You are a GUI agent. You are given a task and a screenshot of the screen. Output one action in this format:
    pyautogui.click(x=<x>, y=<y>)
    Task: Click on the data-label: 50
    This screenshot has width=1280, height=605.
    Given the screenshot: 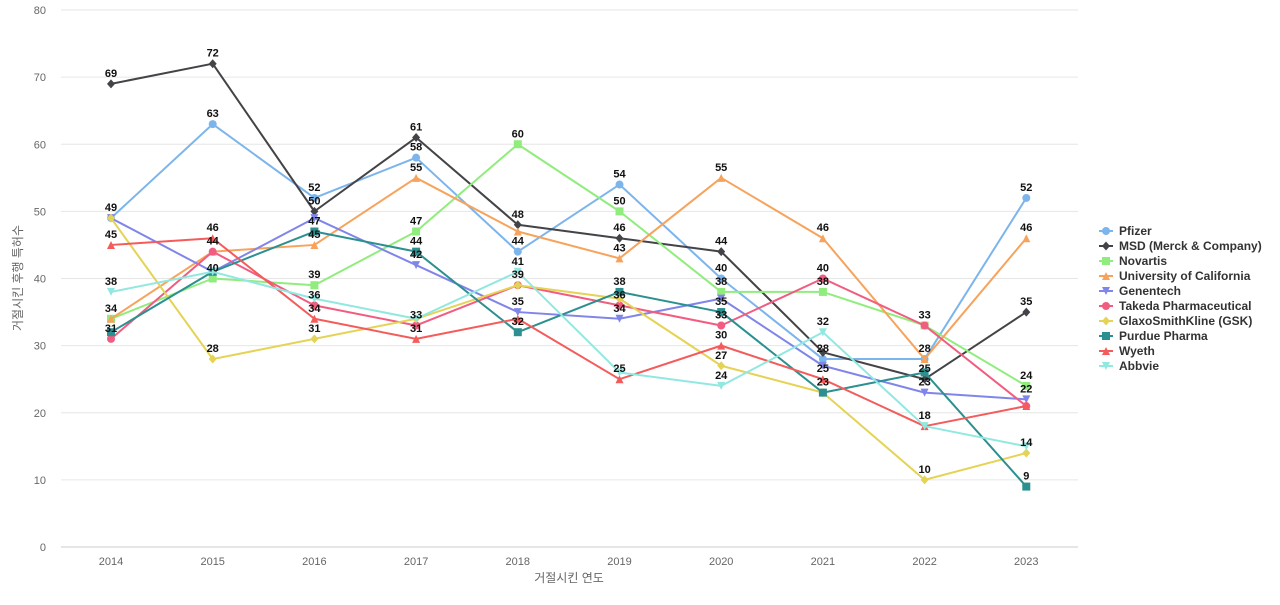 What is the action you would take?
    pyautogui.click(x=619, y=201)
    